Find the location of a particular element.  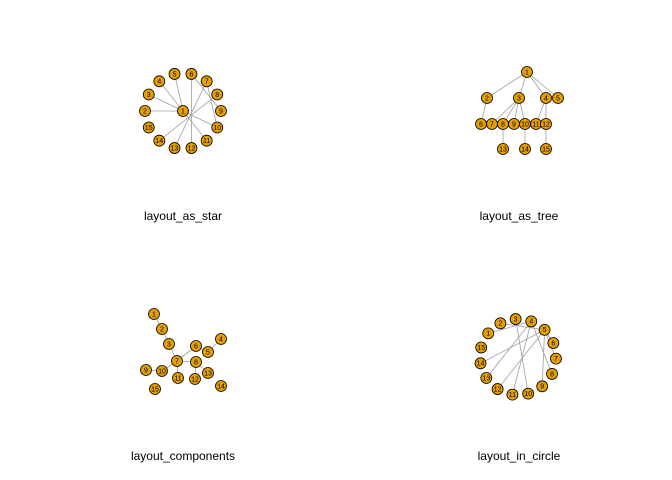

panel-title: layout_components is located at coordinates (183, 456).